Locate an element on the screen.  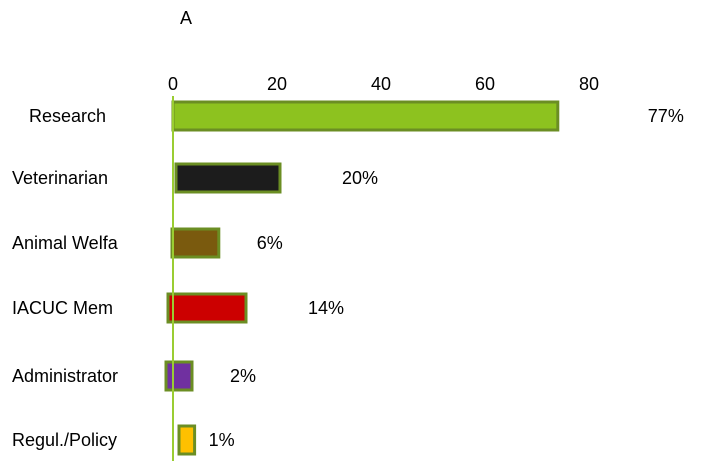
x-tick-label: 60 is located at coordinates (485, 84).